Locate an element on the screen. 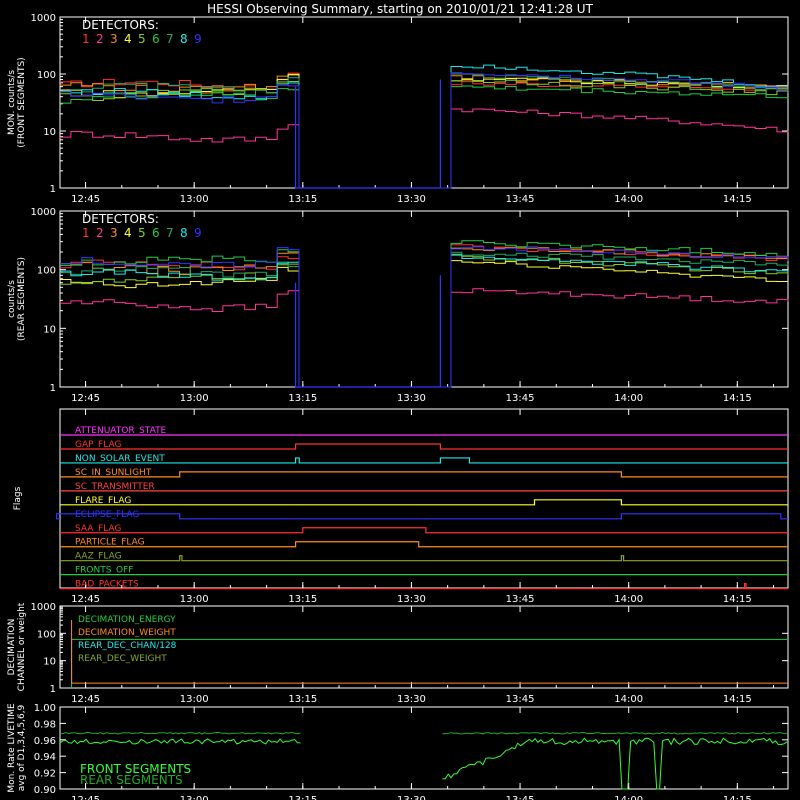 The image size is (800, 800). flags-xtick-label: 13:30 is located at coordinates (411, 599).